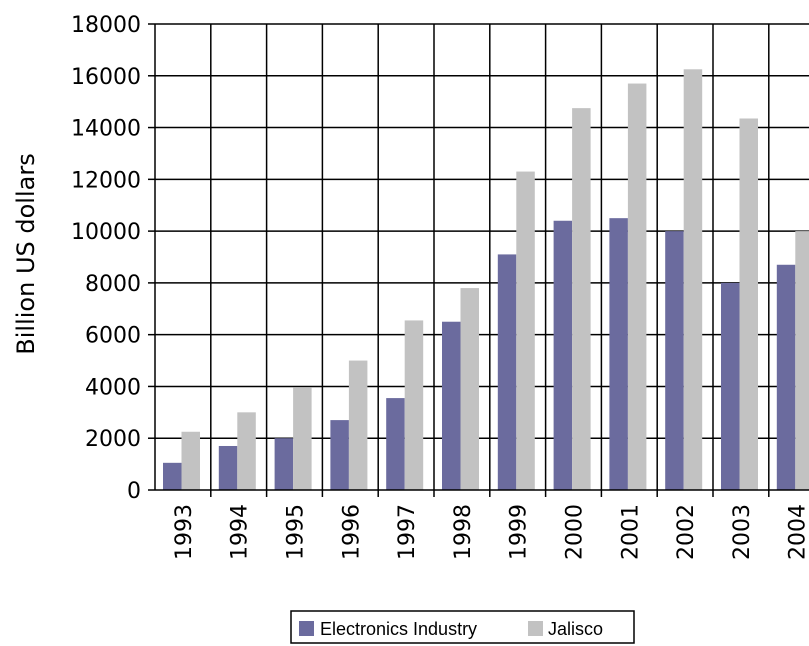 The image size is (809, 646). What do you see at coordinates (730, 386) in the screenshot?
I see `bar-electronics-industry-2003` at bounding box center [730, 386].